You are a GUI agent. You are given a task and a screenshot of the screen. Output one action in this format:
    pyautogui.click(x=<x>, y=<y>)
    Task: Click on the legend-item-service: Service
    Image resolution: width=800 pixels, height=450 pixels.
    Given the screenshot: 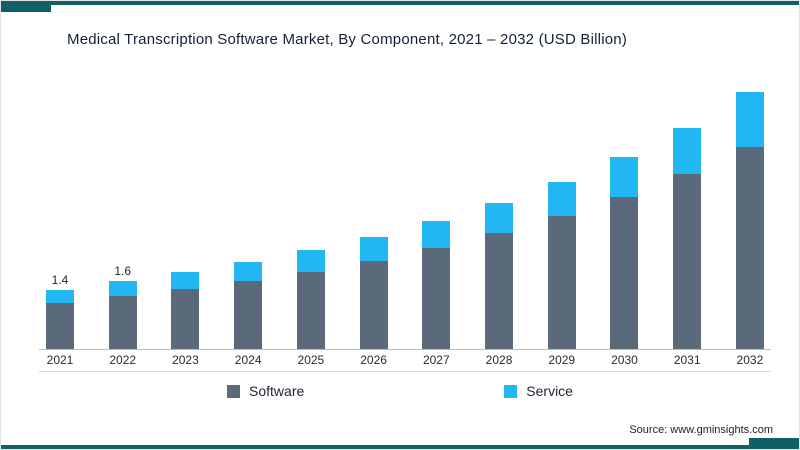 What is the action you would take?
    pyautogui.click(x=538, y=391)
    